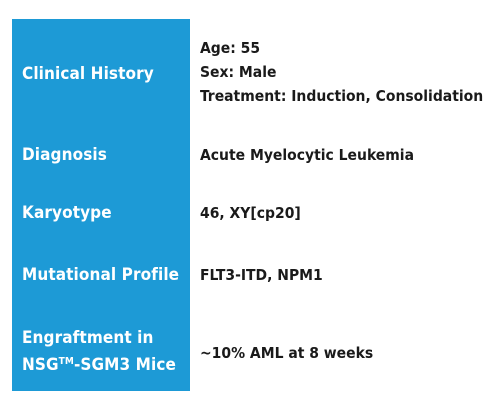 The image size is (503, 407). I want to click on age-value: Age: 55, so click(230, 48).